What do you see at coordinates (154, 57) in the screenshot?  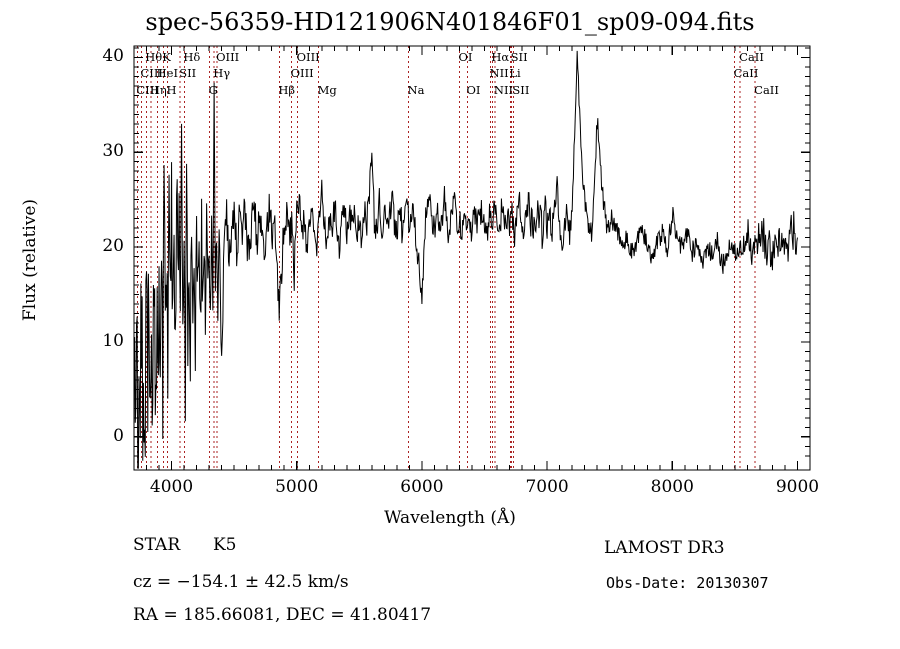 I see `spectral-line-label: Hθ` at bounding box center [154, 57].